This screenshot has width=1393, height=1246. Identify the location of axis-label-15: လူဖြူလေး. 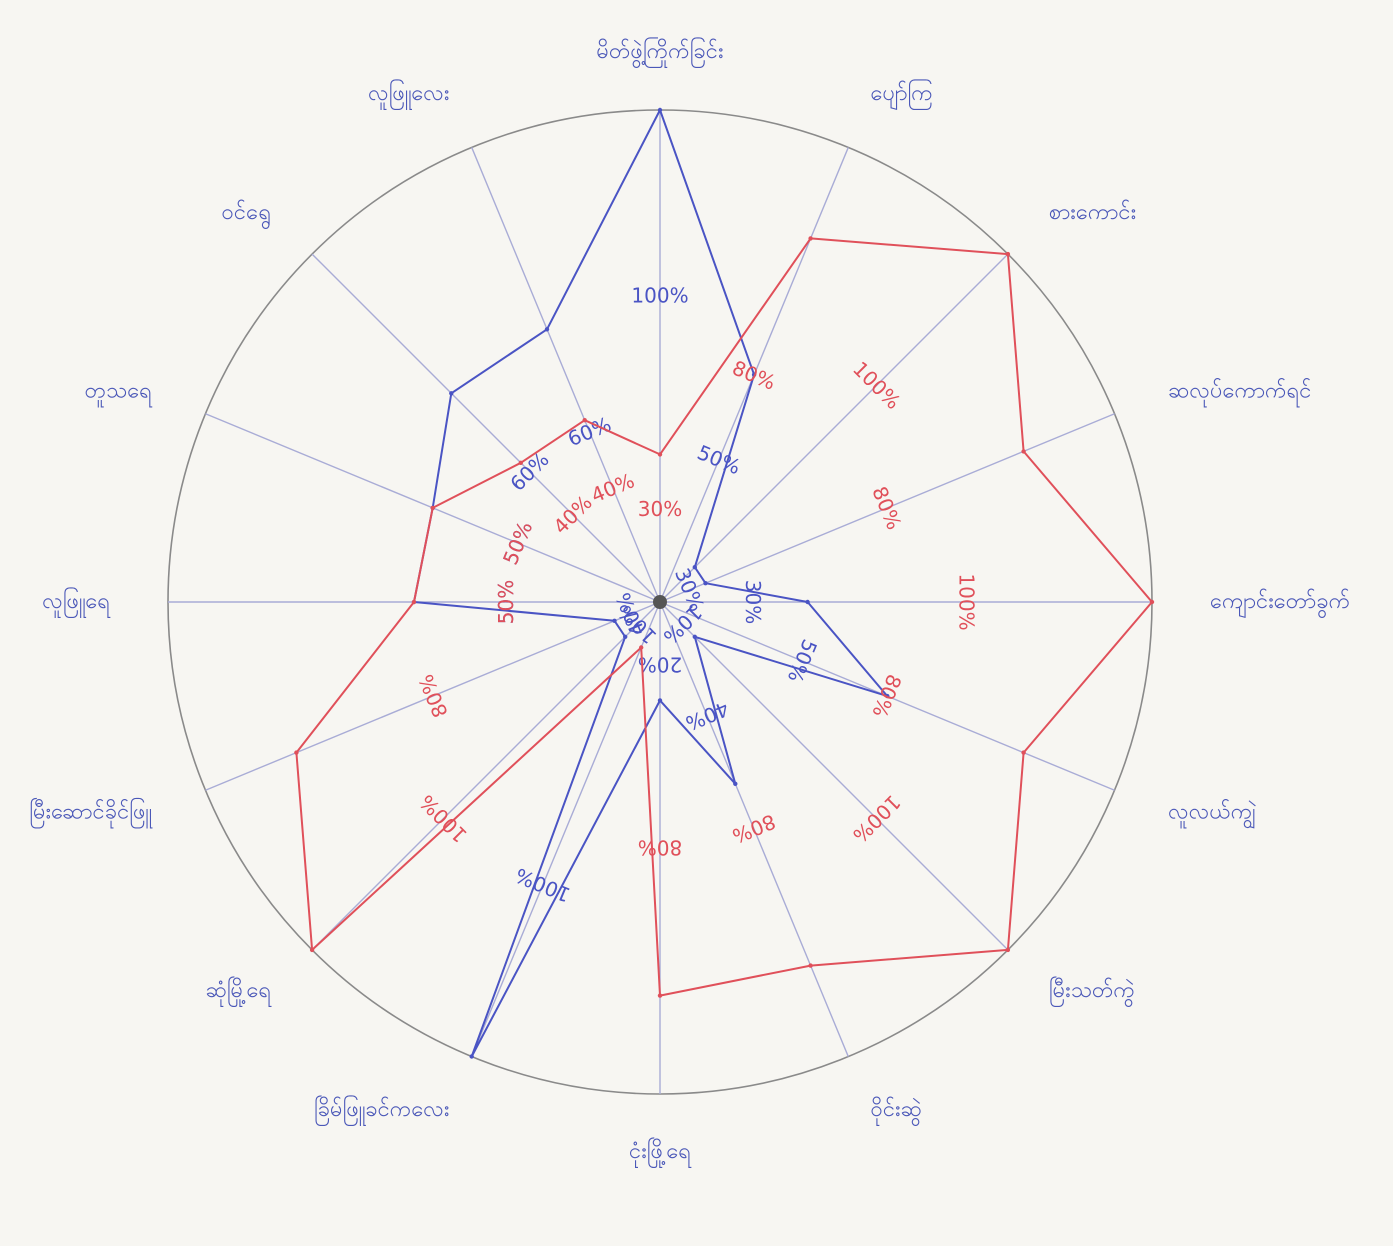
(408, 95).